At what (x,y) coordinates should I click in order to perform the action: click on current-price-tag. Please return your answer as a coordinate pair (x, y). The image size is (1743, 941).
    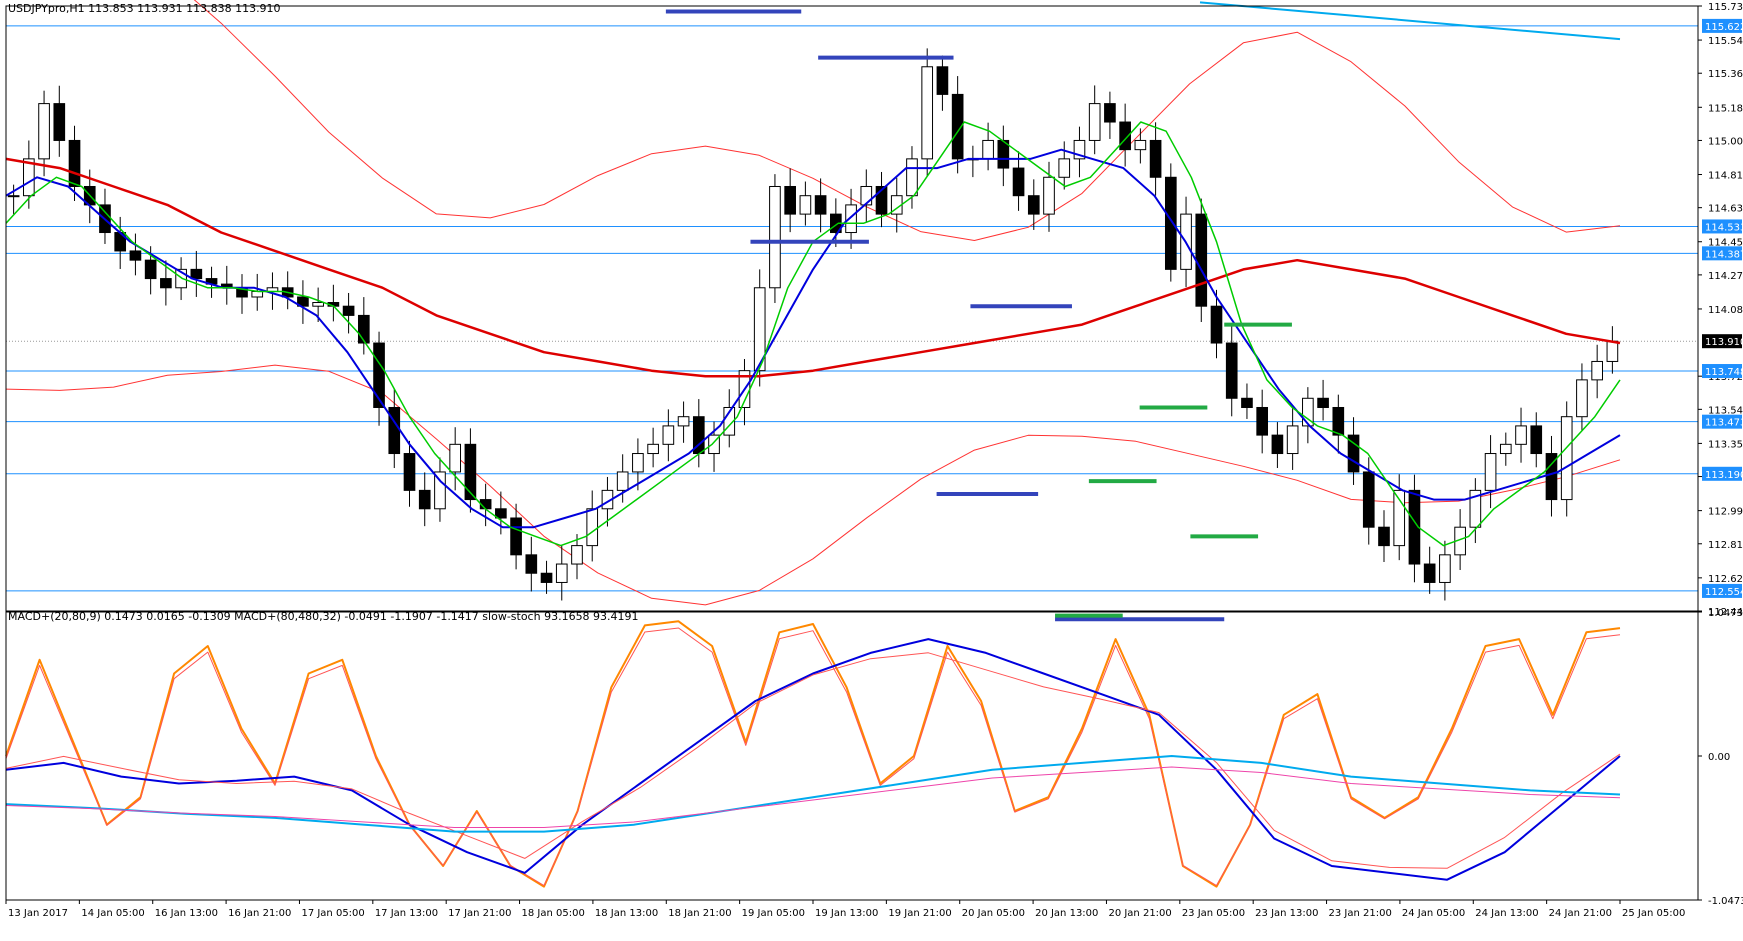
    Looking at the image, I should click on (1722, 341).